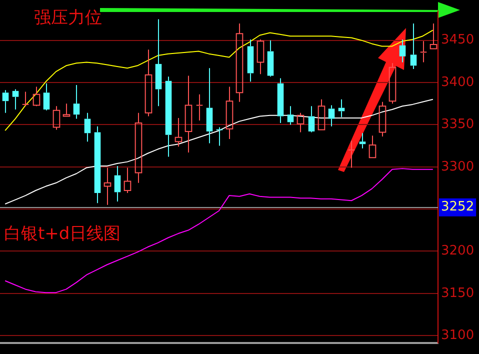 The height and width of the screenshot is (354, 479). What do you see at coordinates (457, 207) in the screenshot?
I see `ref-line-label: 3252` at bounding box center [457, 207].